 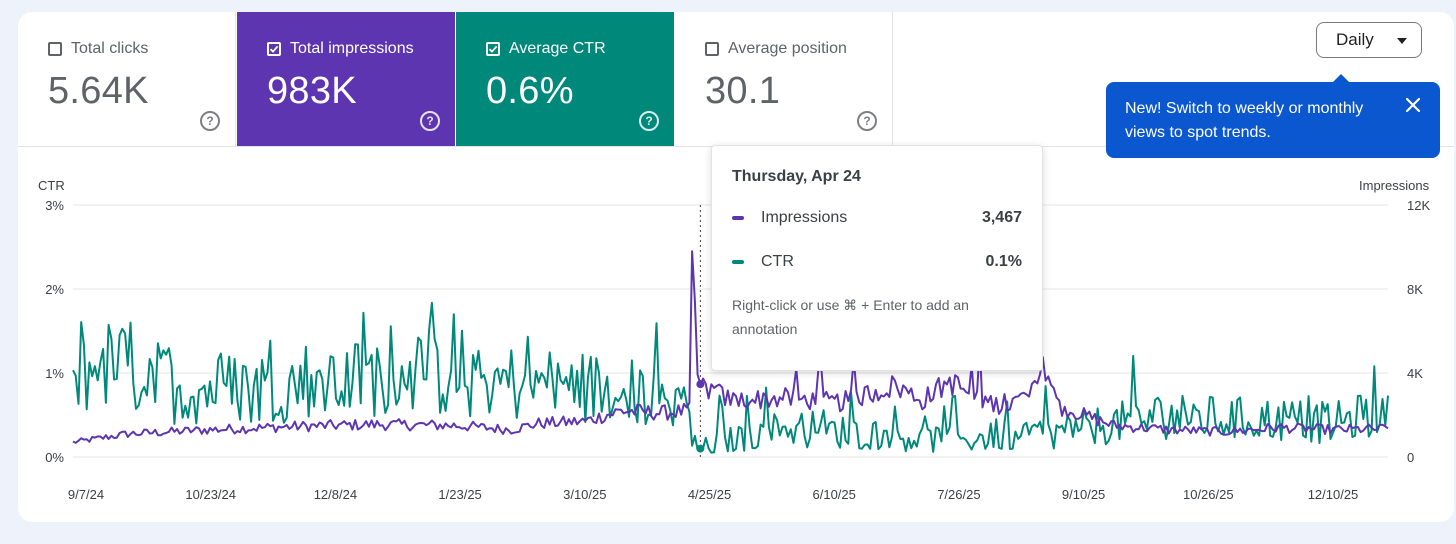 I want to click on metric-total-clicks: Total clicks 5.64K ?, so click(x=127, y=79).